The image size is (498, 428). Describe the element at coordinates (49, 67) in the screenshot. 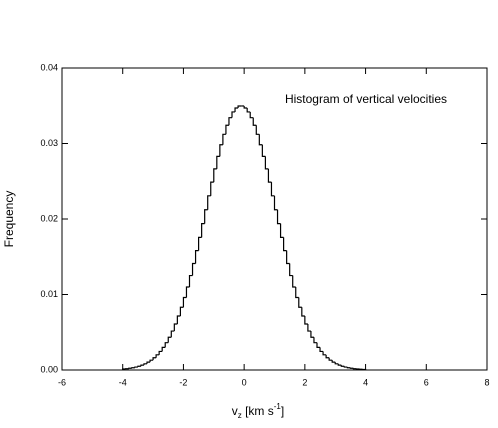

I see `y-tick-label: 0.04` at that location.